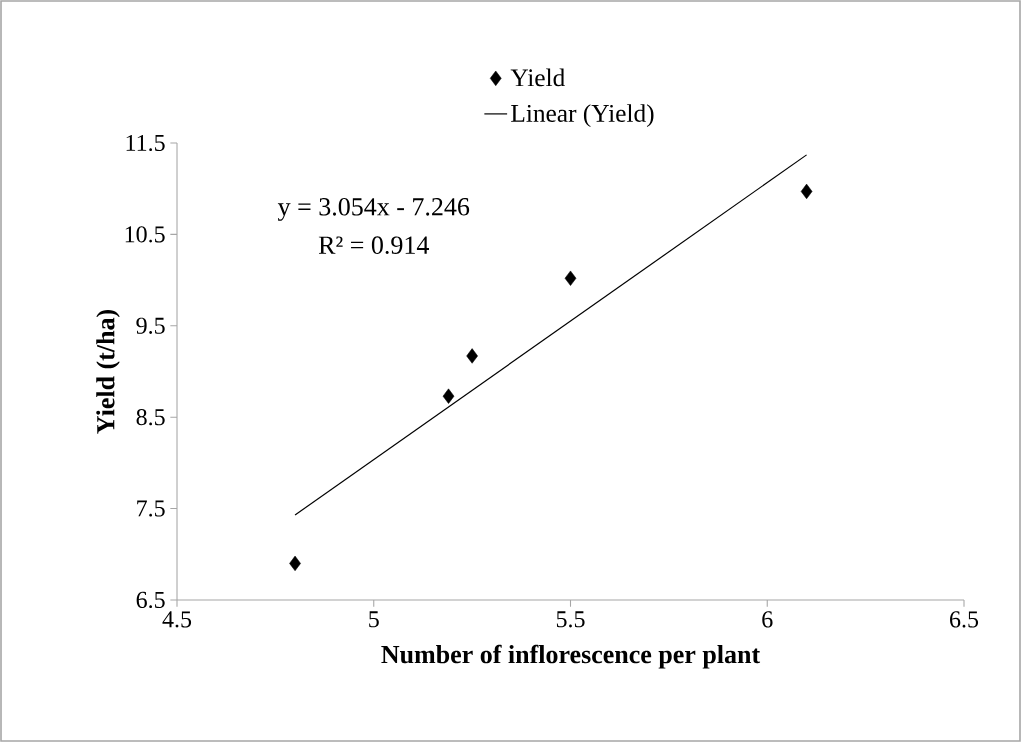 This screenshot has width=1021, height=742. I want to click on legend-label: Linear (Yield), so click(582, 116).